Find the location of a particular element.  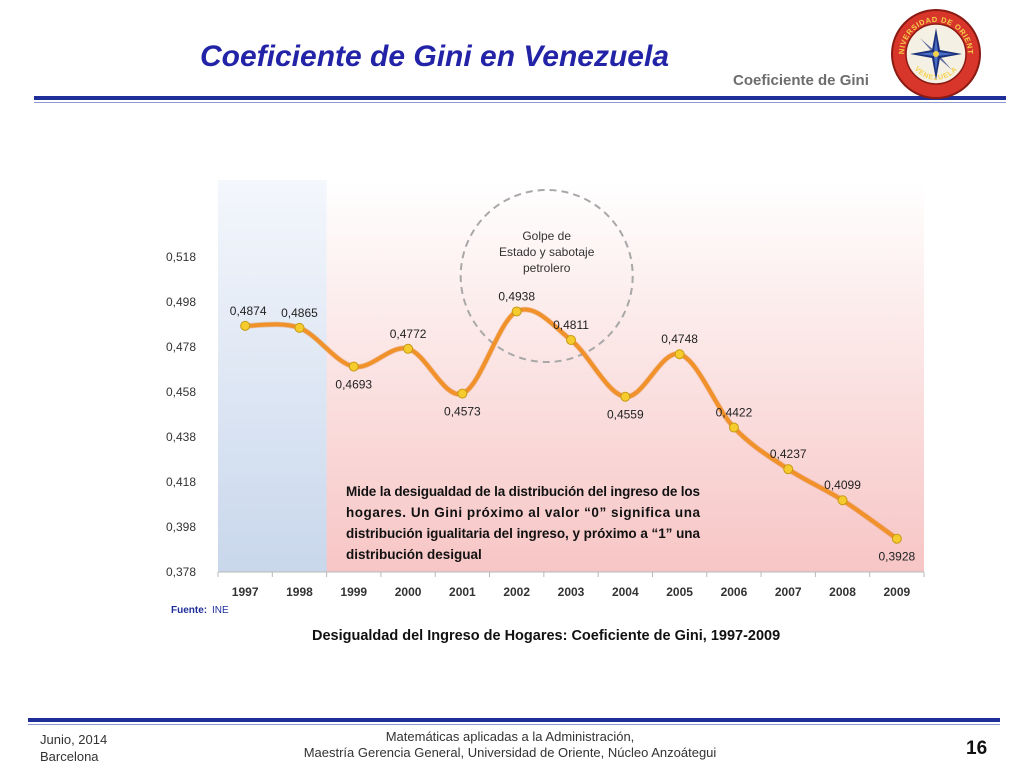

x-tick-label: 2001 is located at coordinates (462, 592).